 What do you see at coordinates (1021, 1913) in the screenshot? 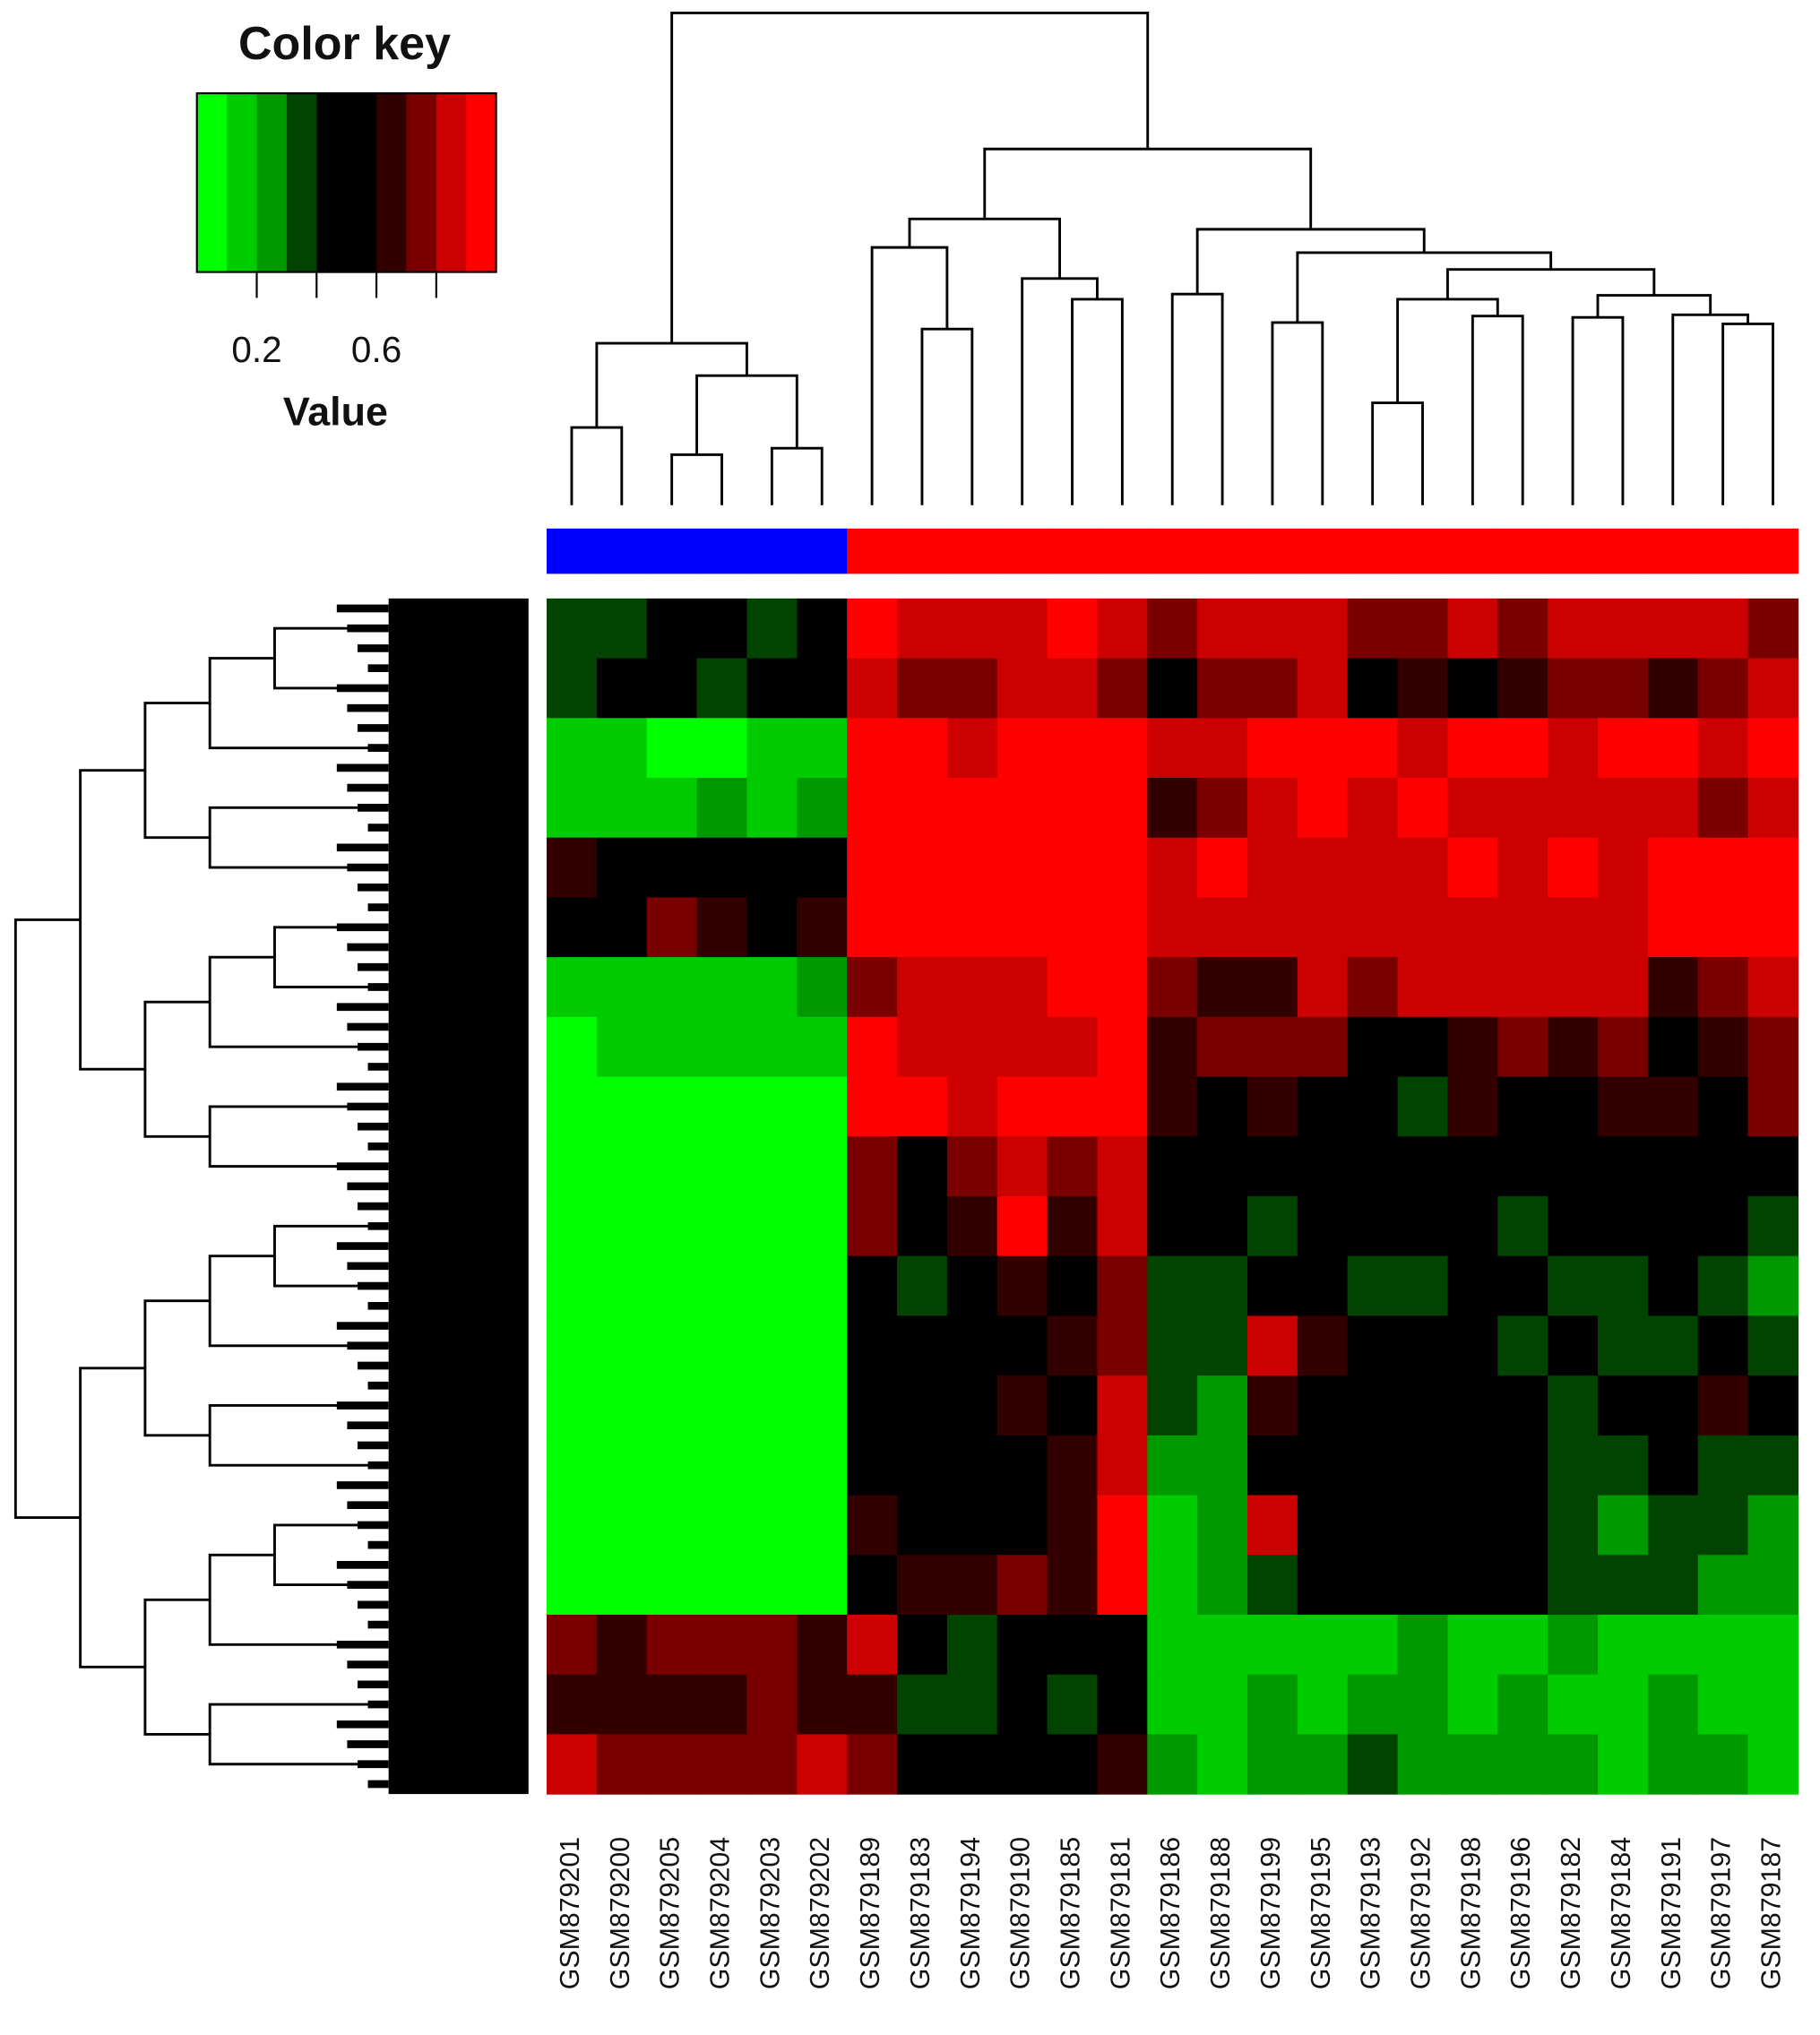
I see `column-label: GSM879190` at bounding box center [1021, 1913].